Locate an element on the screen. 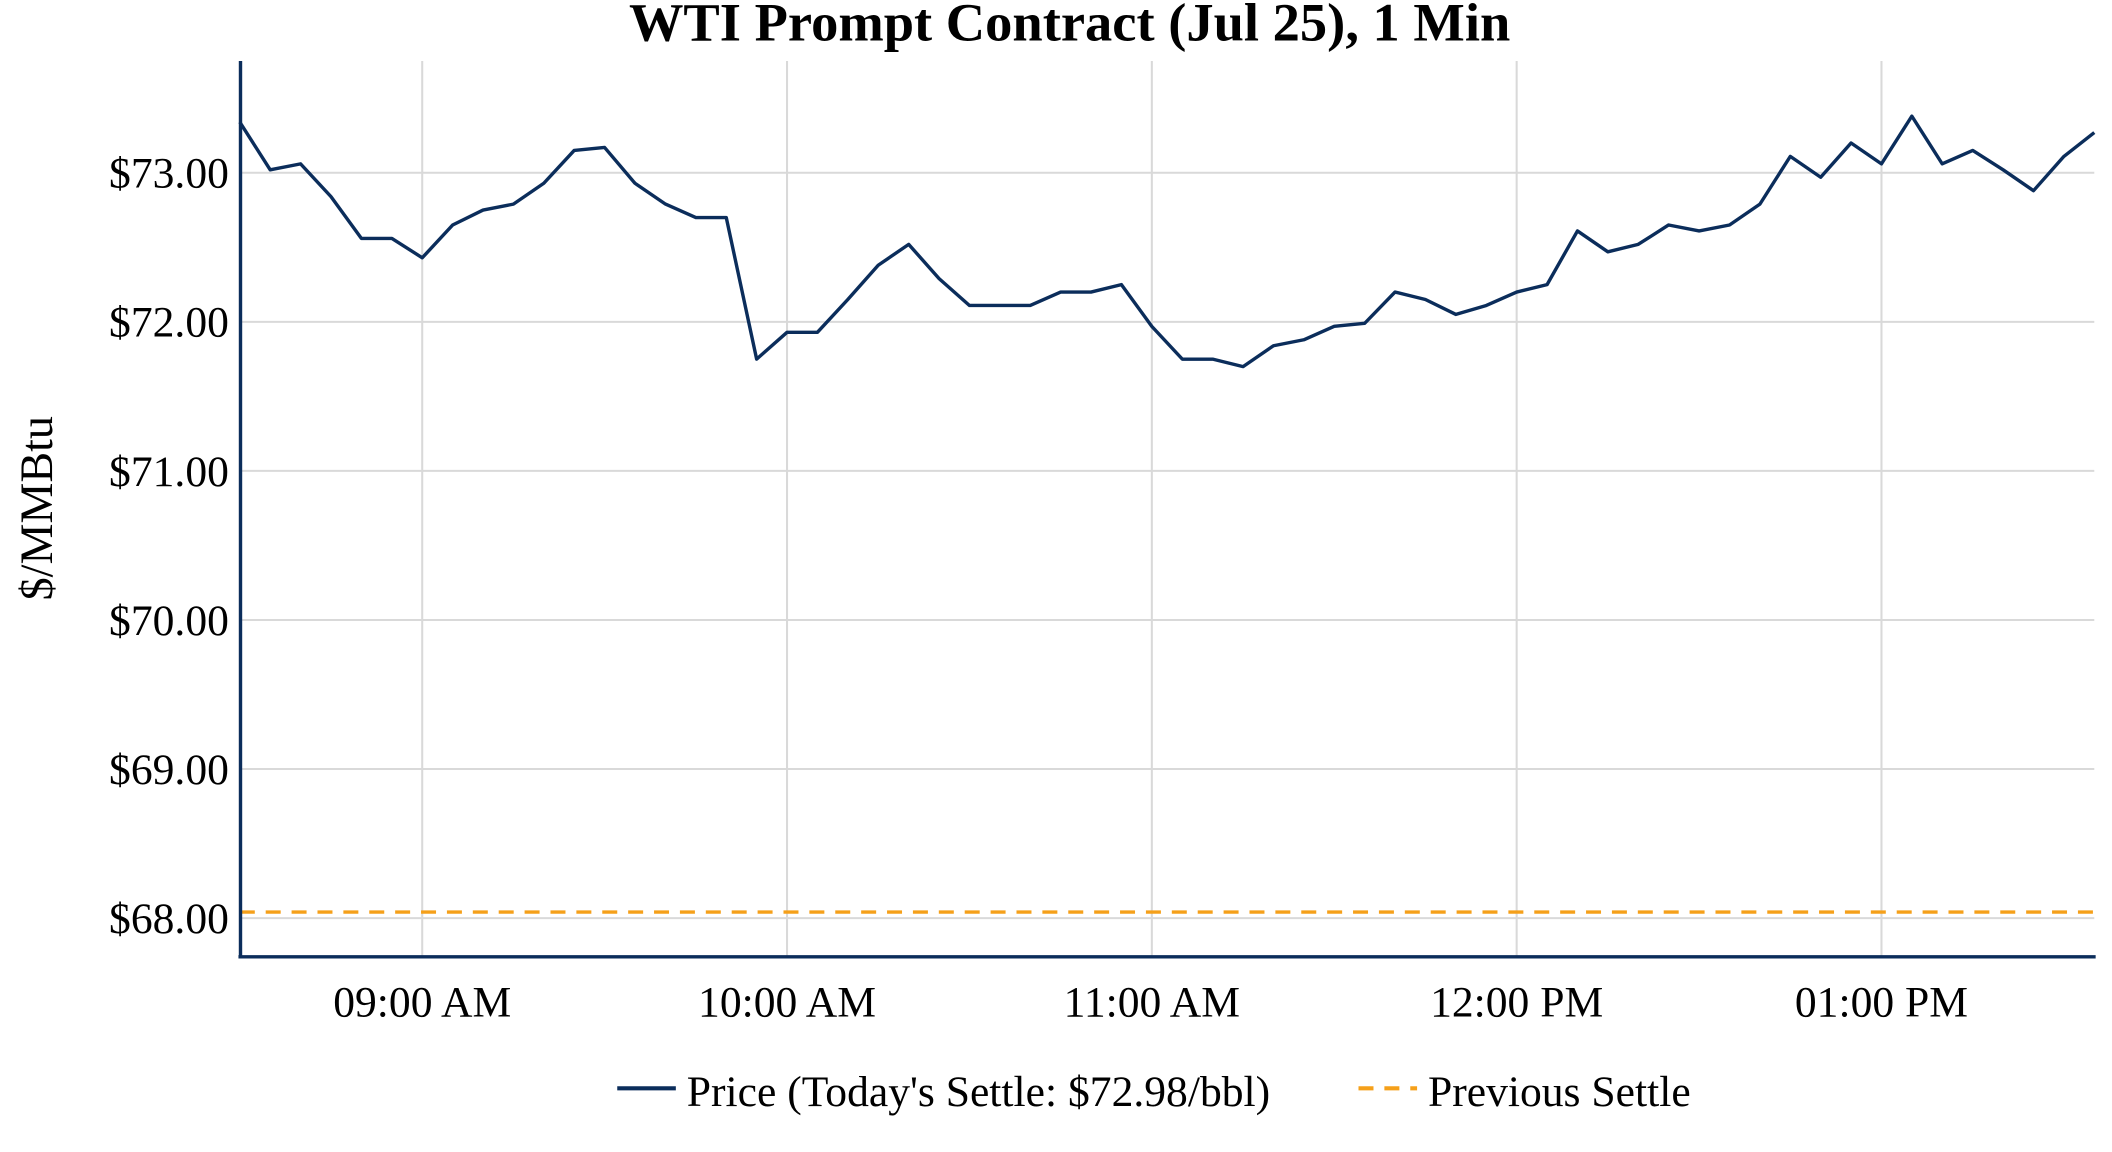 Image resolution: width=2112 pixels, height=1152 pixels. x-axis-ticks: 09:00 AM 10:00 AM 11:00 AM 12:00 PM 01:00 PM is located at coordinates (1150, 1003).